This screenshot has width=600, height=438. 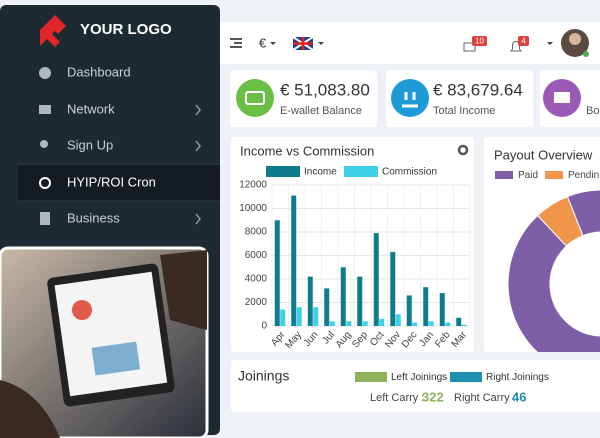 I want to click on joinings-legend: Left Joinings Right Joinings, so click(x=452, y=377).